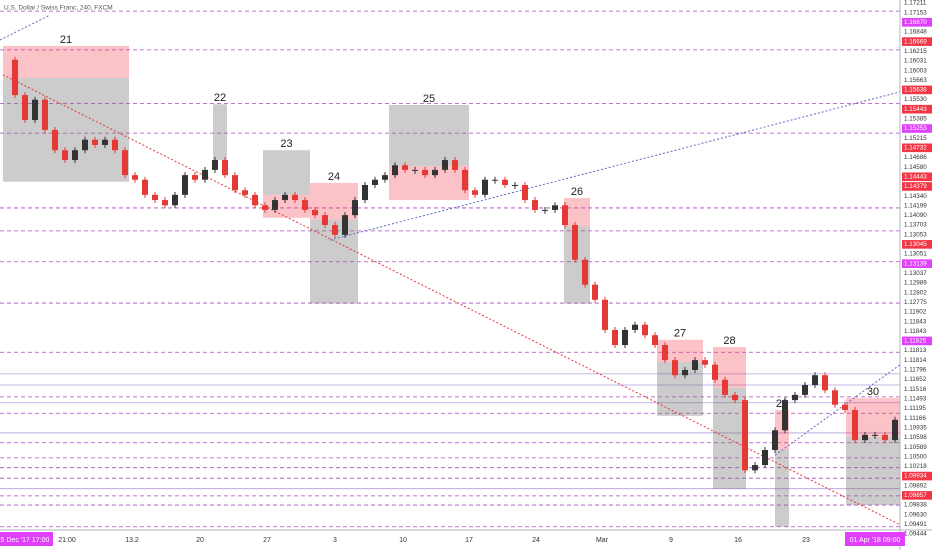 This screenshot has height=550, width=932. What do you see at coordinates (915, 119) in the screenshot?
I see `y-tick-label: 1.15385` at bounding box center [915, 119].